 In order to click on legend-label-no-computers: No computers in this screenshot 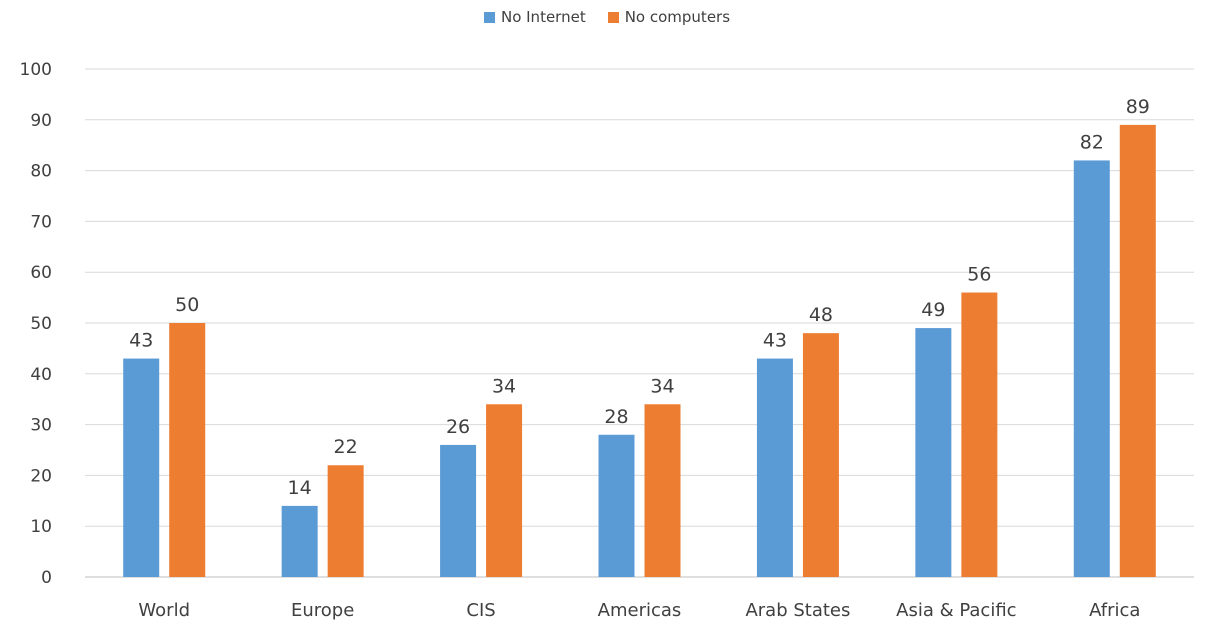, I will do `click(677, 17)`.